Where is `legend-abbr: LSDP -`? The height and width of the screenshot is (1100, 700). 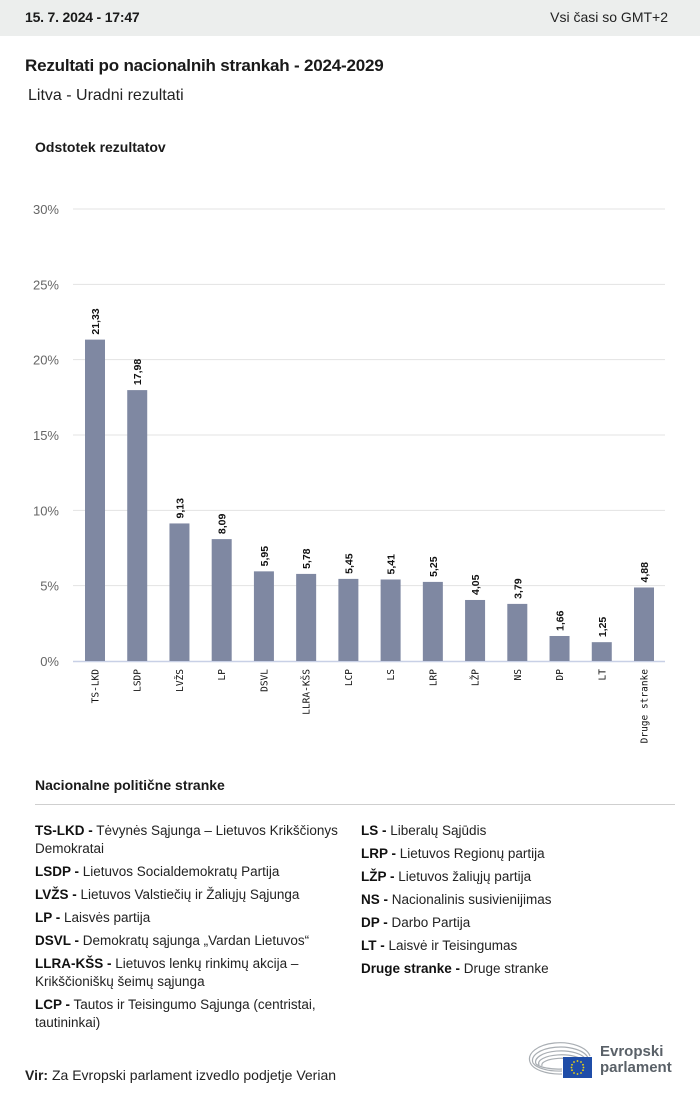
legend-abbr: LSDP - is located at coordinates (57, 871).